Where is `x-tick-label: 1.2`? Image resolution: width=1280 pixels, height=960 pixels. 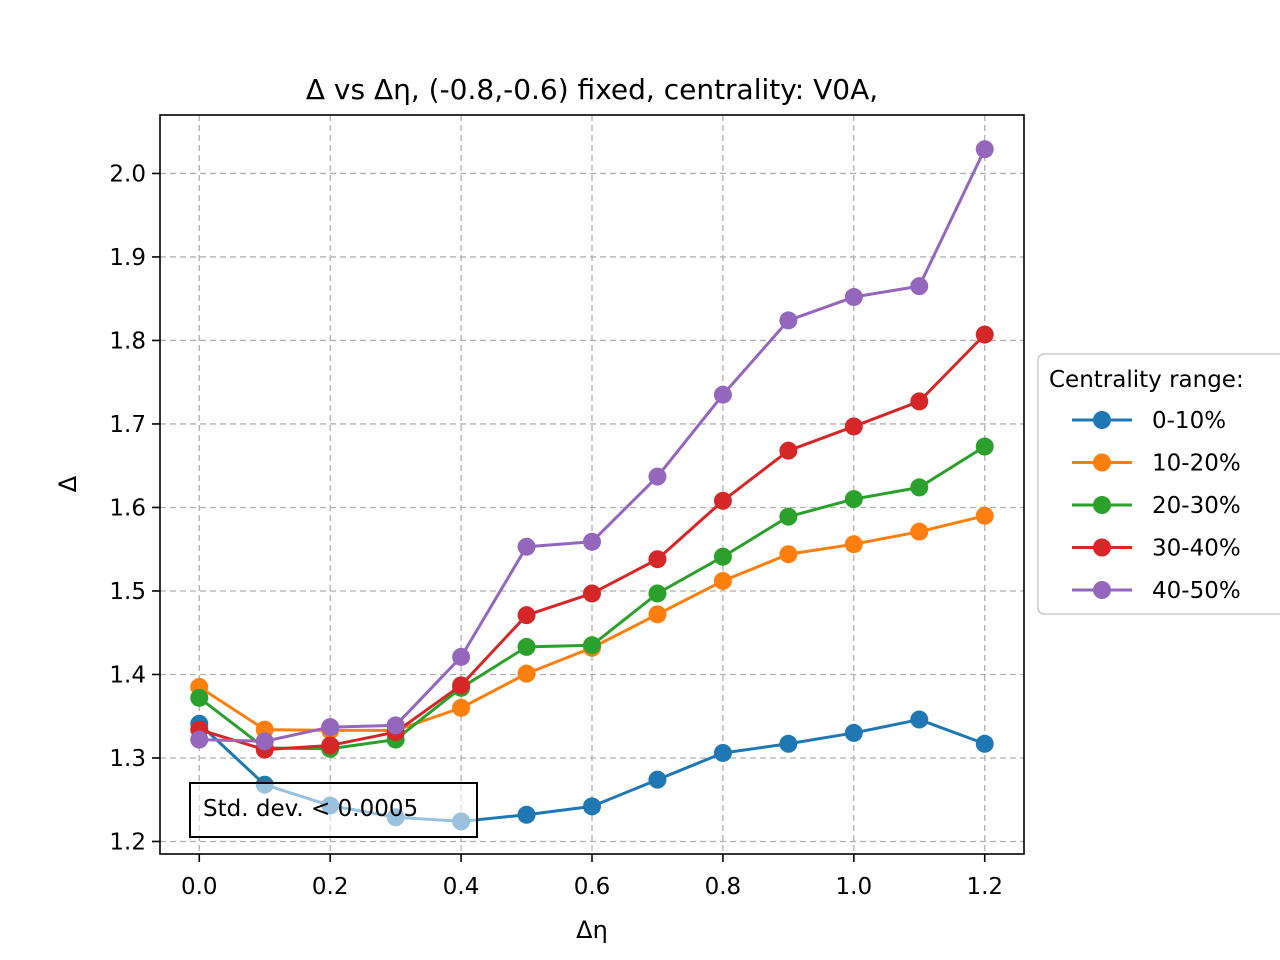 x-tick-label: 1.2 is located at coordinates (984, 887).